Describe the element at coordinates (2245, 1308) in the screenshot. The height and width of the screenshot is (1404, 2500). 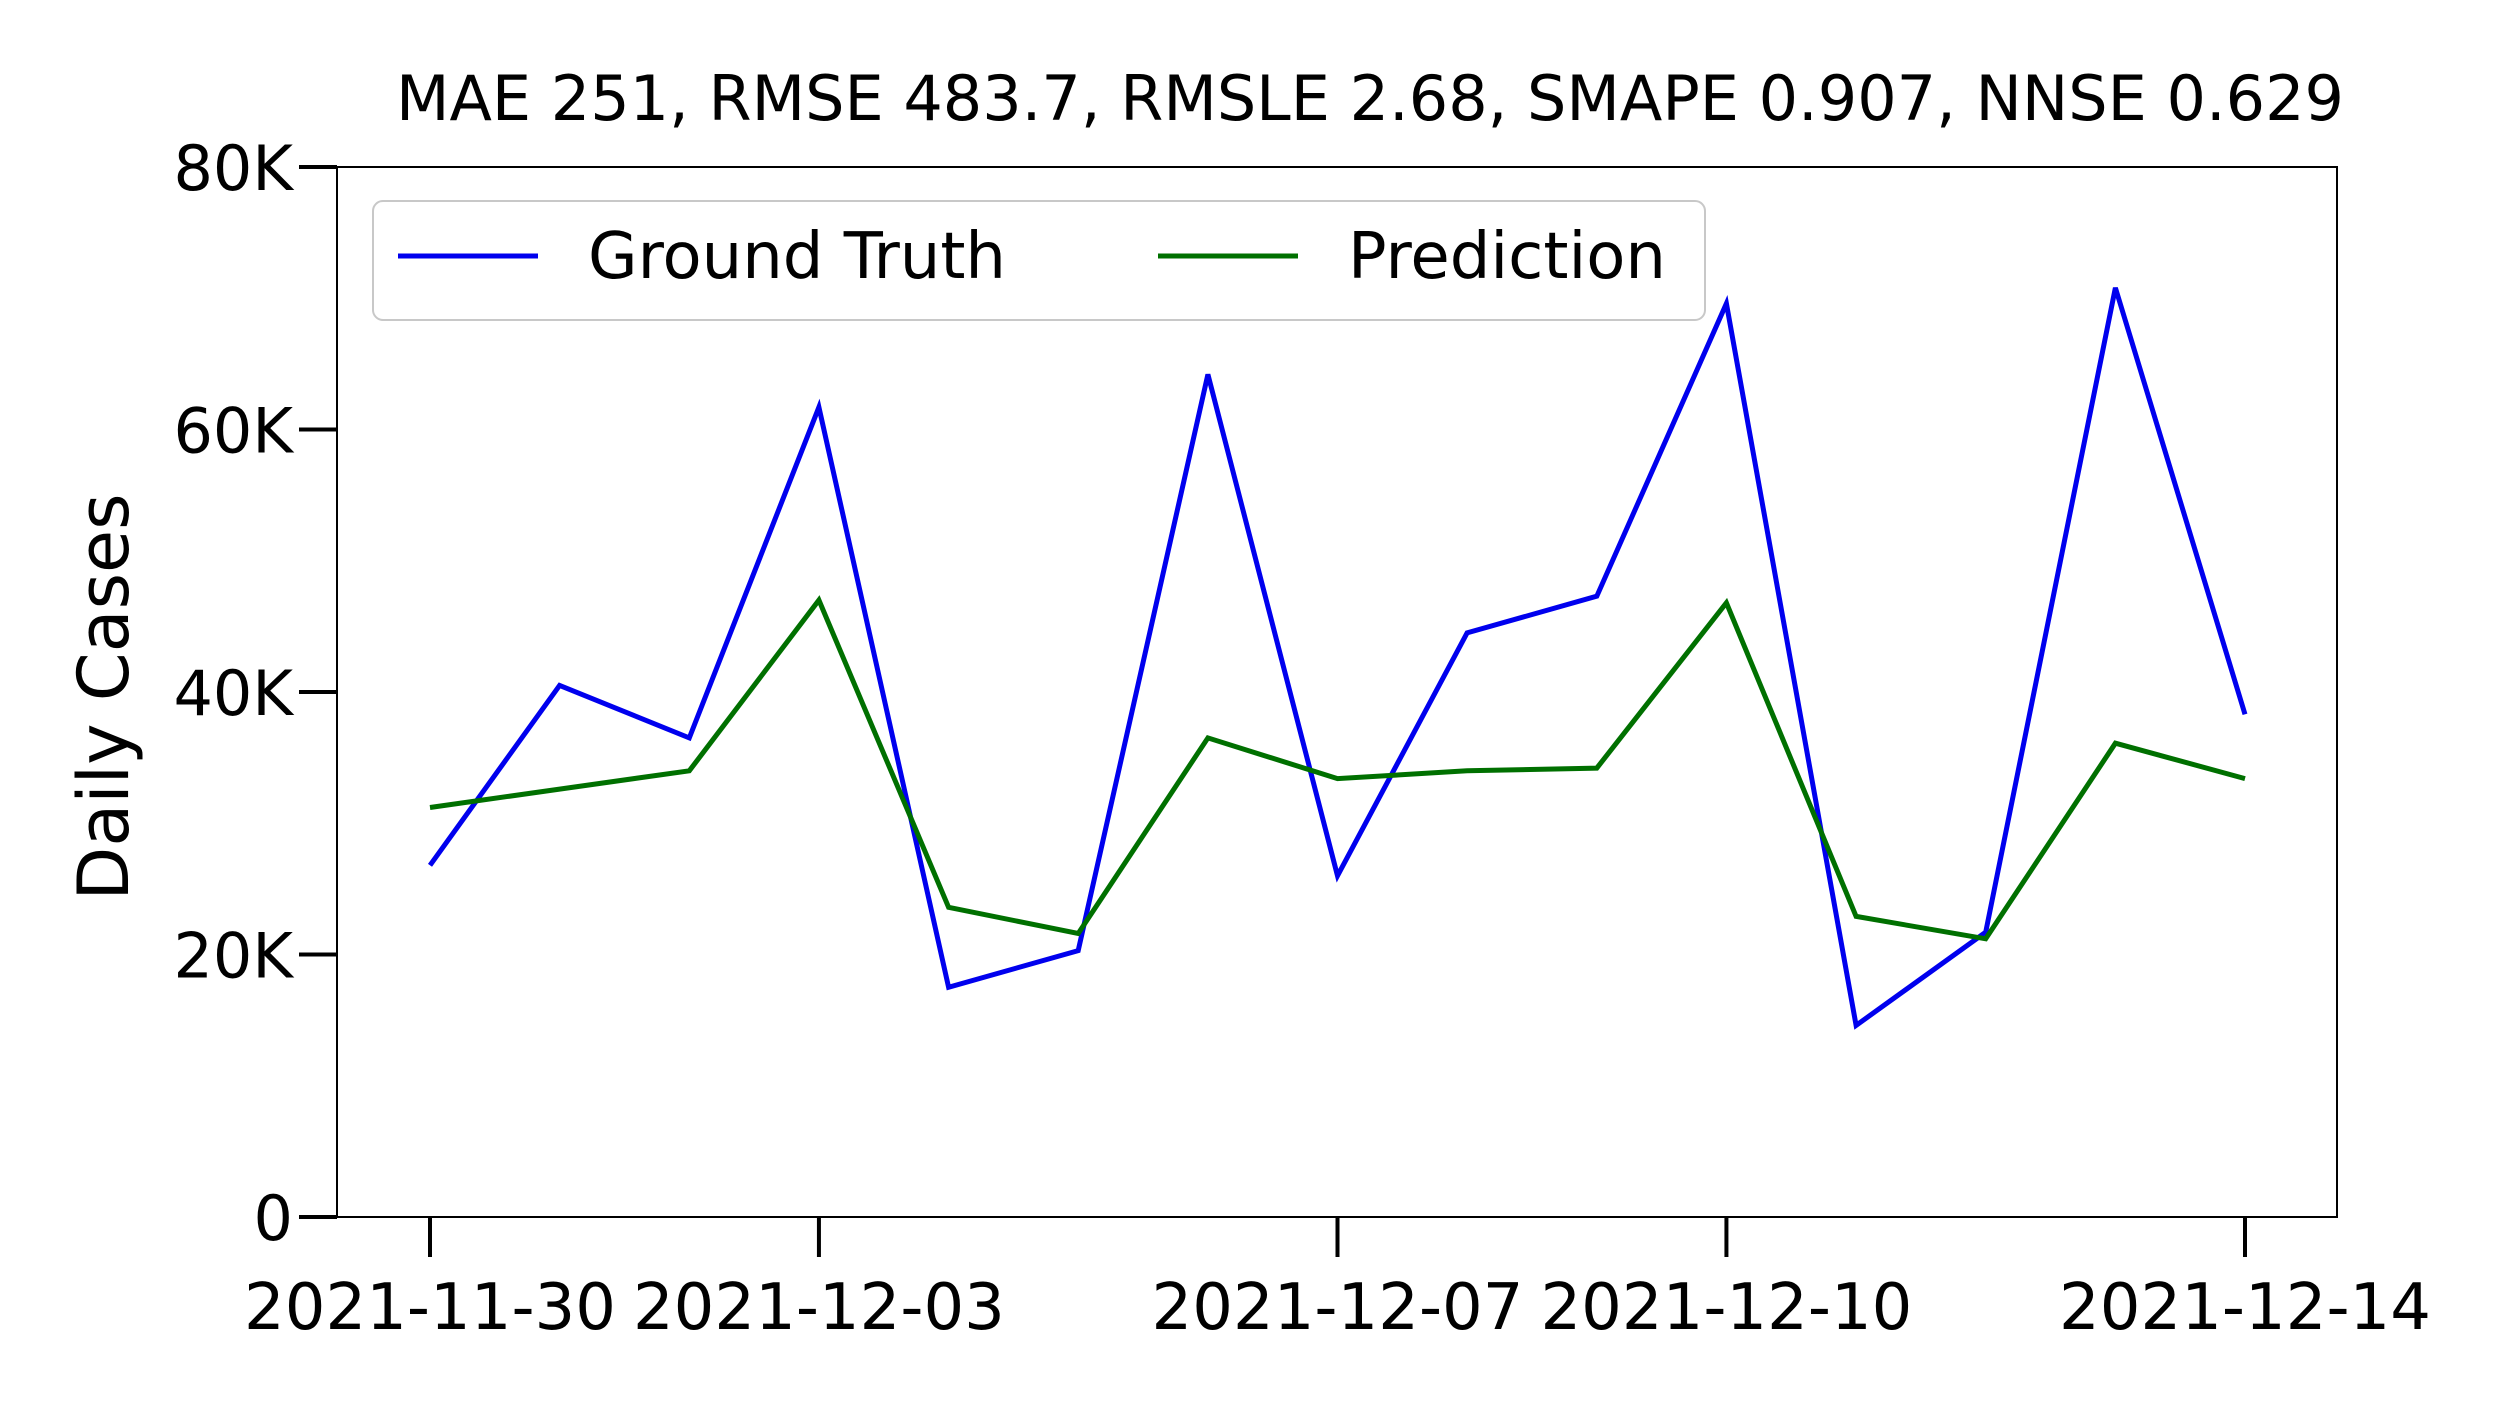
I see `x-tick-label: 2021-12-14` at that location.